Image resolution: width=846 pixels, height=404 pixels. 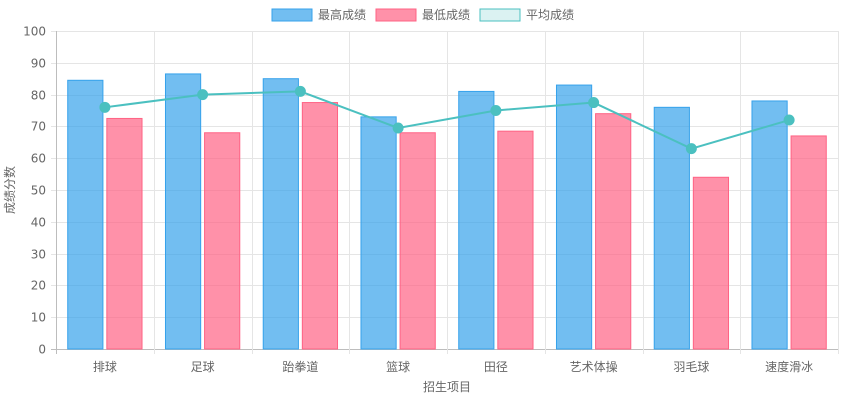 What do you see at coordinates (691, 367) in the screenshot?
I see `x-tick-label: 羽毛球` at bounding box center [691, 367].